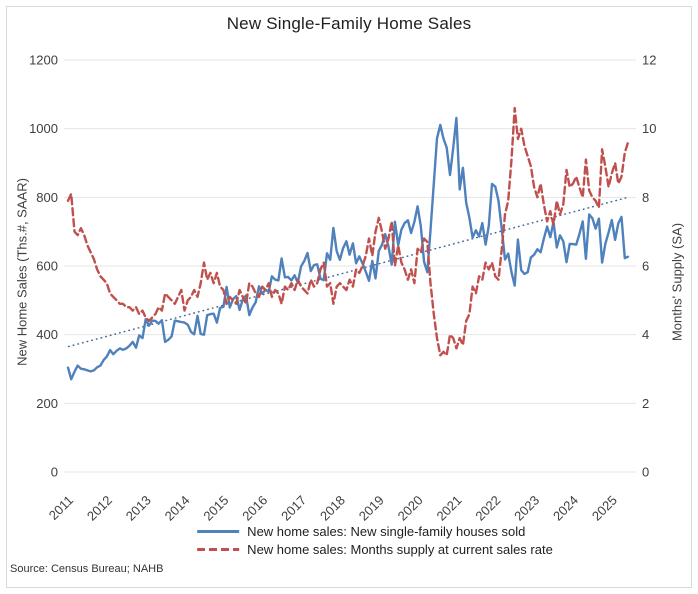  What do you see at coordinates (677, 282) in the screenshot?
I see `right-axis-title: Months' Supply (SA)` at bounding box center [677, 282].